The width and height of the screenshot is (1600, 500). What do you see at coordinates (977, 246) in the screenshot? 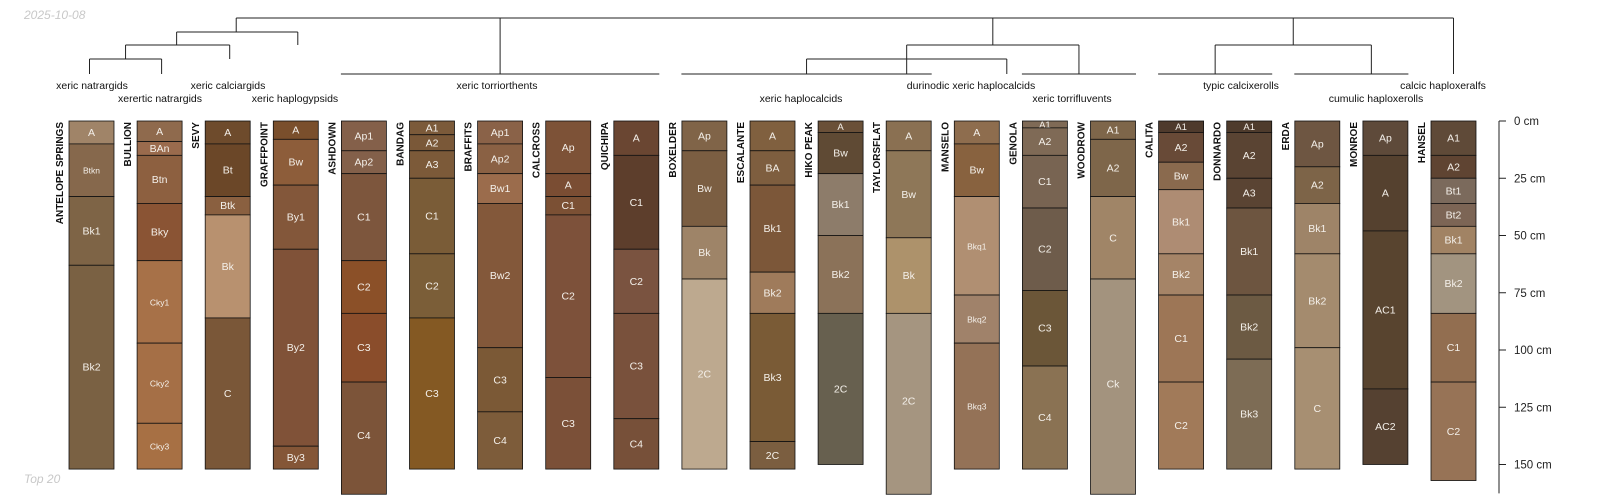
I see `horizon-label: Bkq1` at bounding box center [977, 246].